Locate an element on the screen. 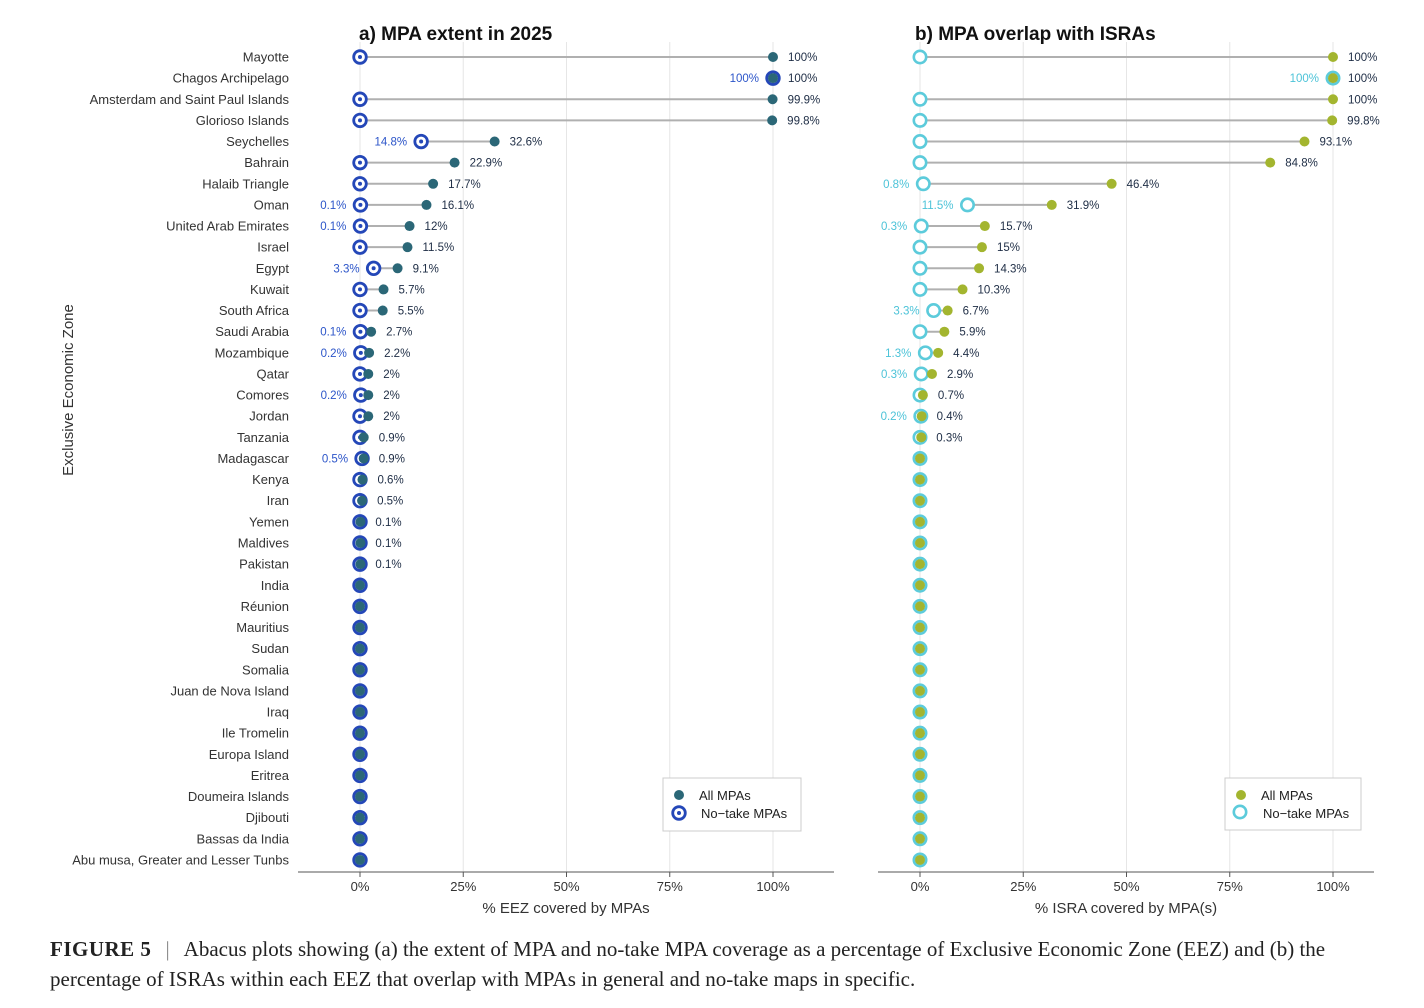  b-all-value-label: 10.3% is located at coordinates (994, 290).